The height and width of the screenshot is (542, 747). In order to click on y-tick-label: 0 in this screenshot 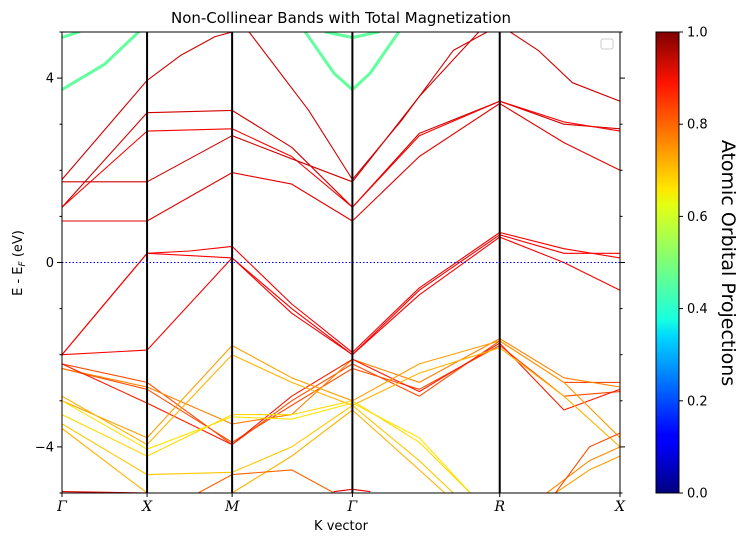, I will do `click(50, 263)`.